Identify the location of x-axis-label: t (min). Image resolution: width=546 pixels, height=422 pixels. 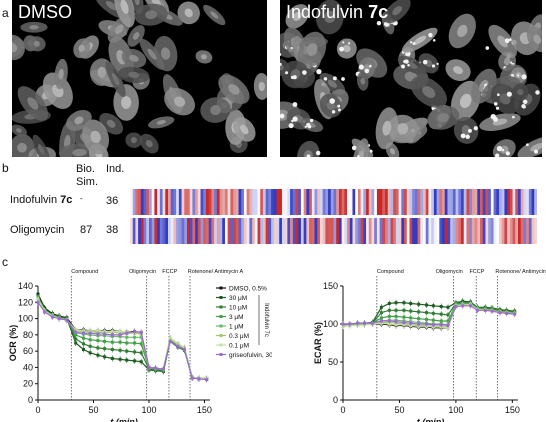
(124, 419).